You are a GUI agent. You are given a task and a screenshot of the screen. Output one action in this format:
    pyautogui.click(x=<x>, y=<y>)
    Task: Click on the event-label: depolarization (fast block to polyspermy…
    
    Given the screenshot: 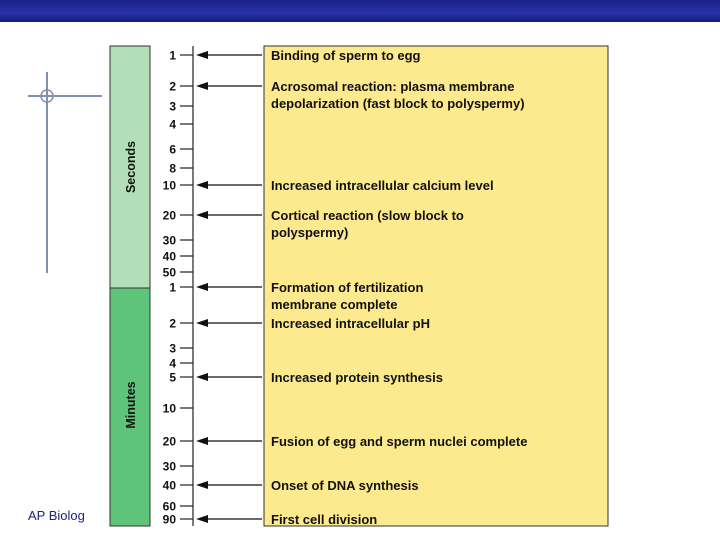 What is the action you would take?
    pyautogui.click(x=398, y=103)
    